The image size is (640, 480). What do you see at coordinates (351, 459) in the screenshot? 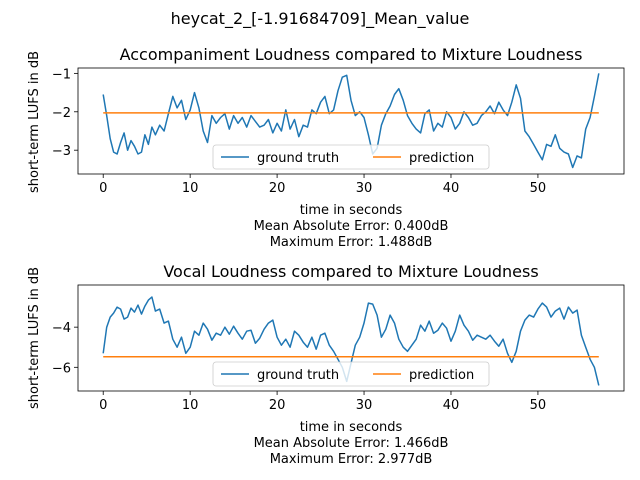
I see `vocal-max-error-note: Maximum Error: 2.977dB` at bounding box center [351, 459].